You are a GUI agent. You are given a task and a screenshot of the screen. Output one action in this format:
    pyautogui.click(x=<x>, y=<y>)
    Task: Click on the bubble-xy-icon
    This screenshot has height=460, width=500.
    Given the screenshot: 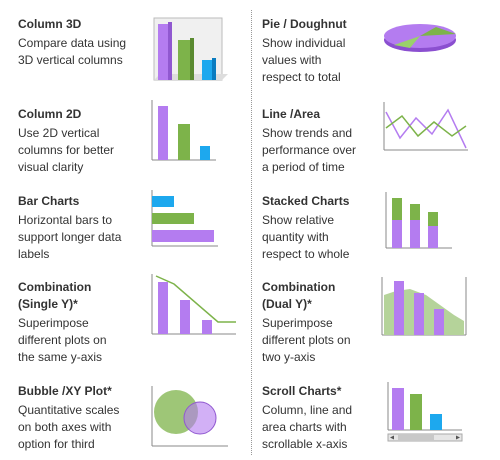 What is the action you would take?
    pyautogui.click(x=189, y=416)
    